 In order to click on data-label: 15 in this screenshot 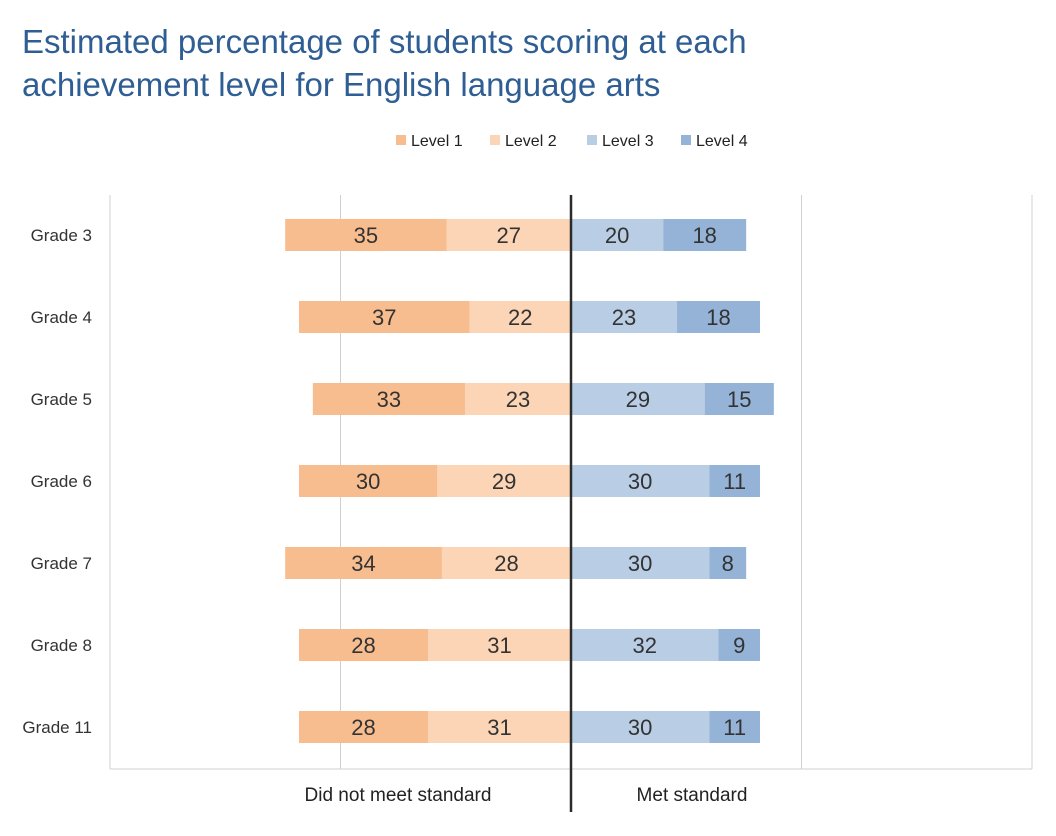, I will do `click(739, 399)`.